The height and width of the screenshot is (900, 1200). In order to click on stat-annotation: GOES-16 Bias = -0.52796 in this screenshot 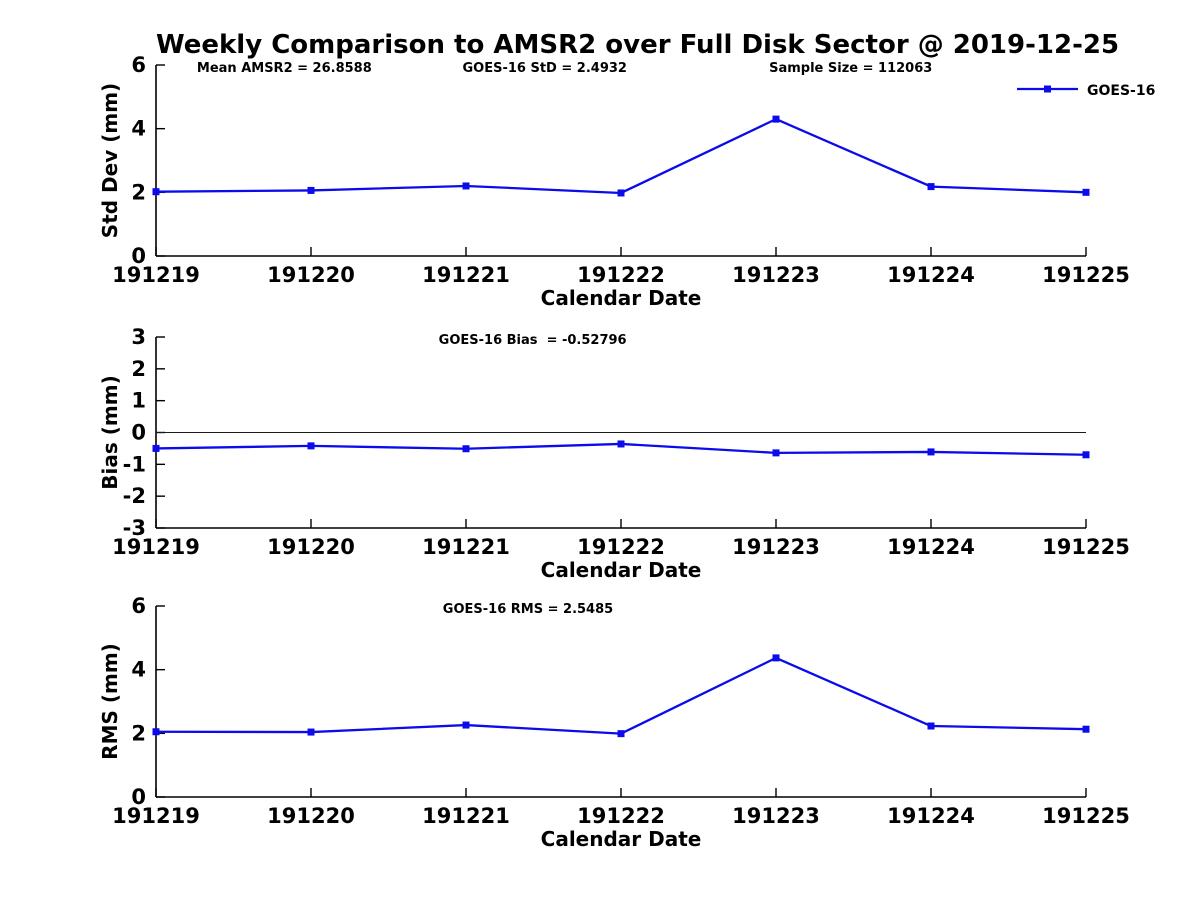, I will do `click(533, 340)`.